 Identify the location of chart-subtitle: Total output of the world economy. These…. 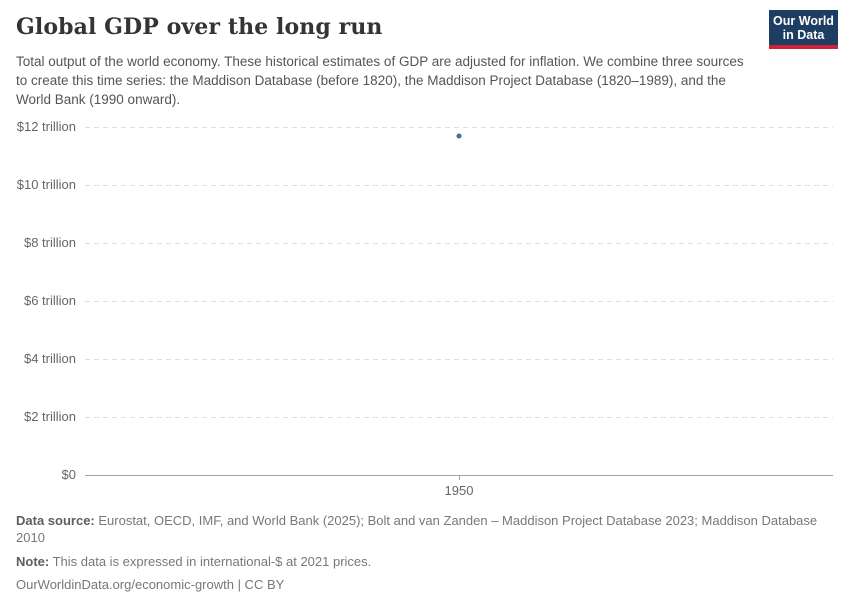
(380, 80).